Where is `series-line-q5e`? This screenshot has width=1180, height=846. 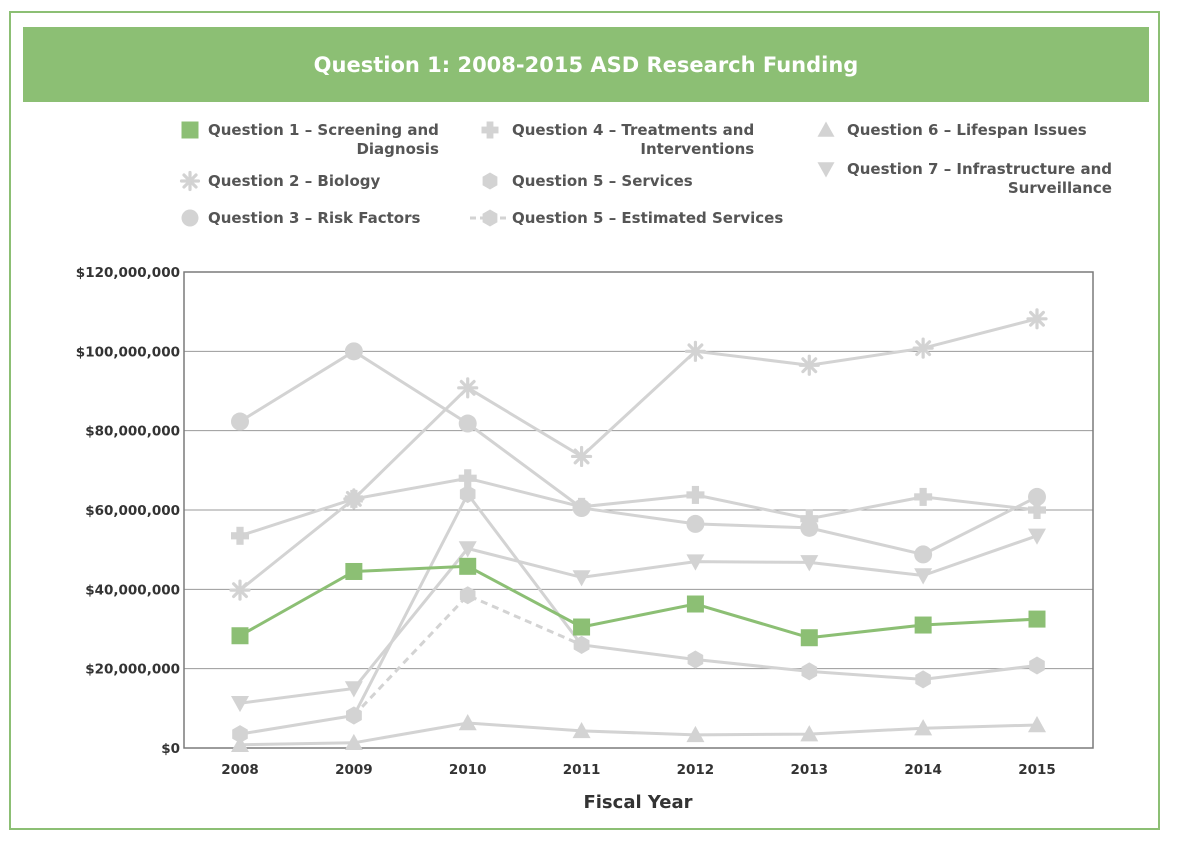
series-line-q5e is located at coordinates (467, 655).